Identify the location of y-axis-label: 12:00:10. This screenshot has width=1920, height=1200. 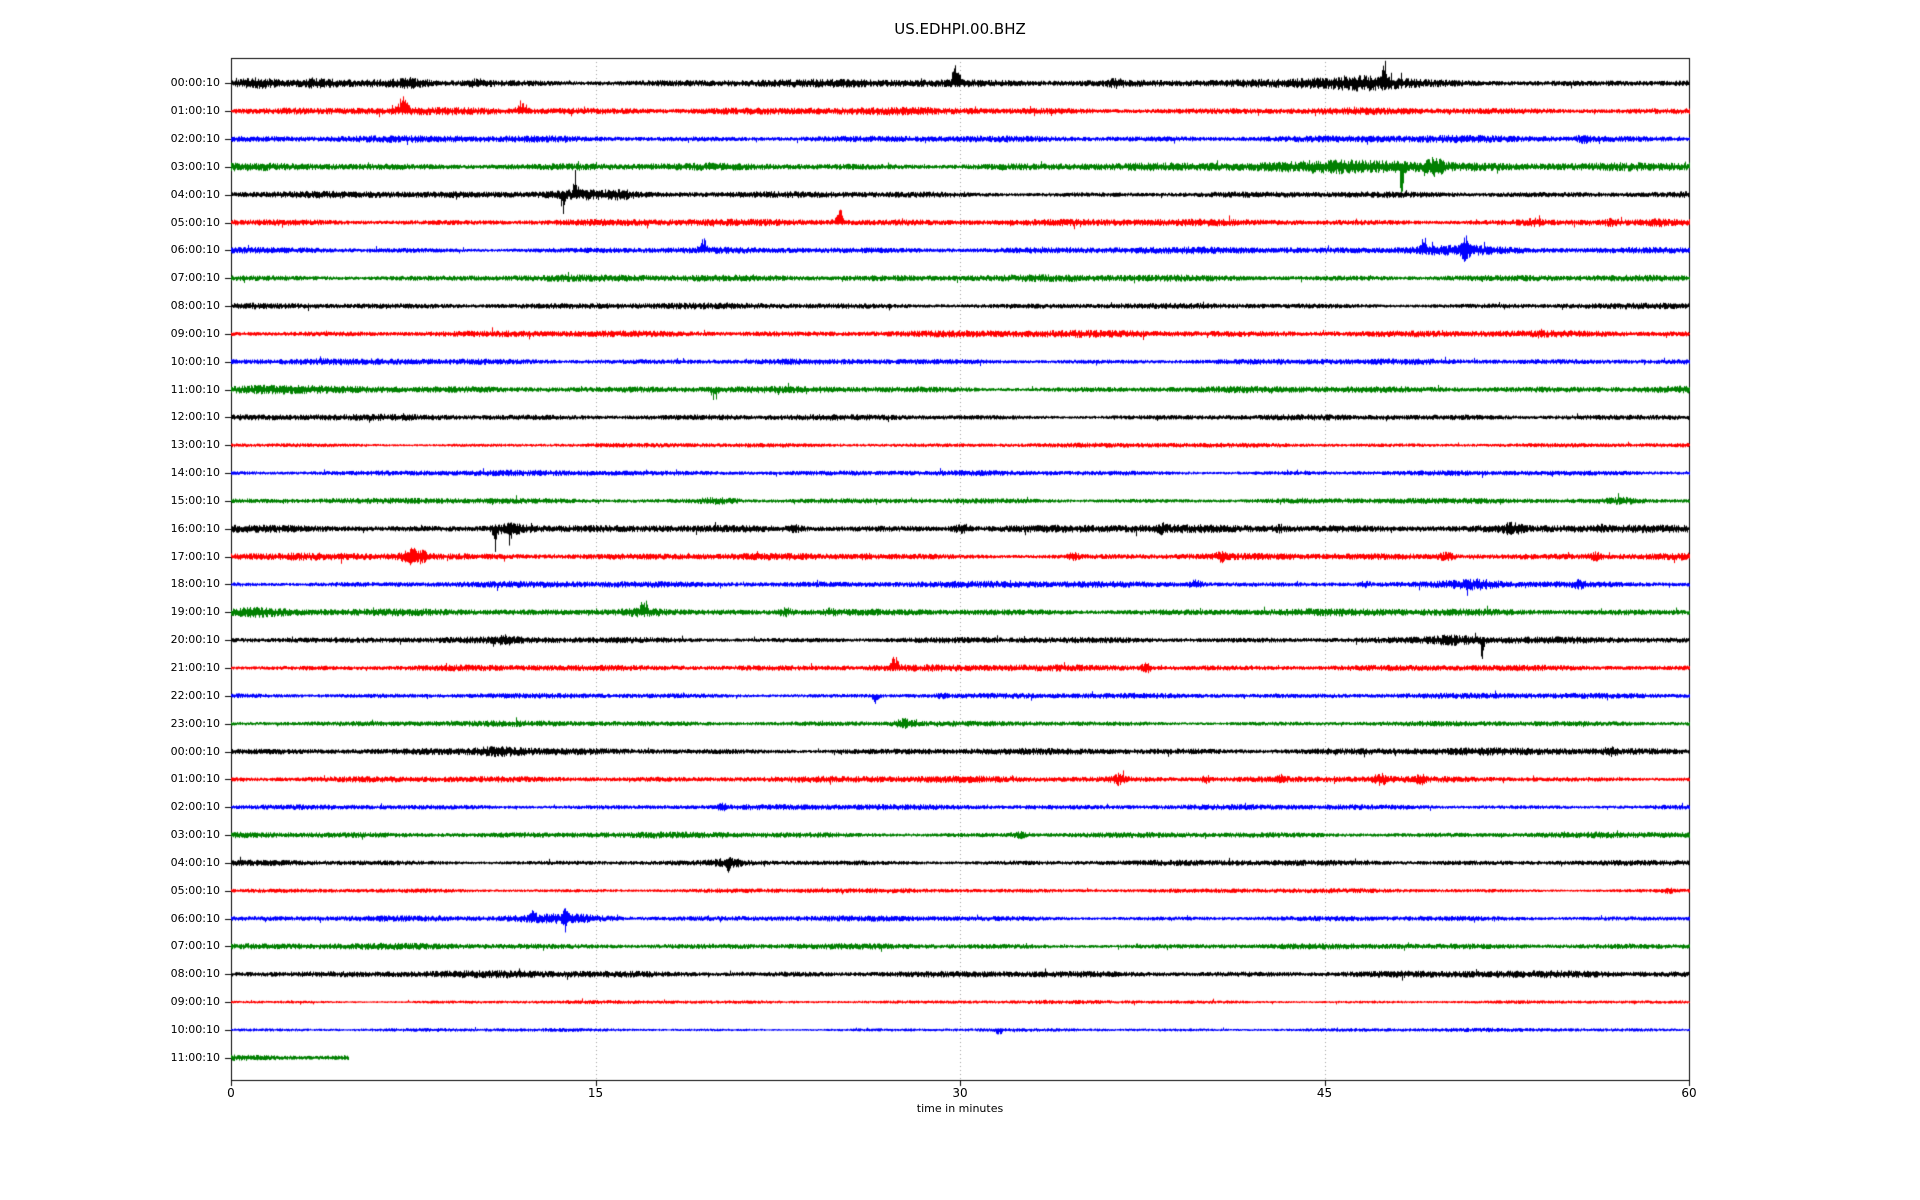
(195, 417).